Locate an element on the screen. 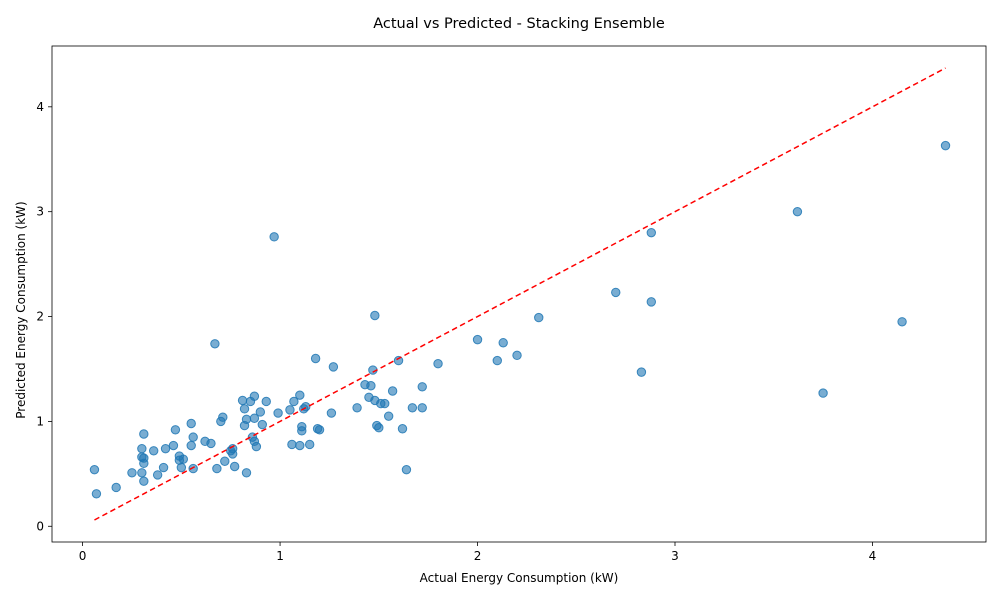  x-tick-label: 2 is located at coordinates (478, 556).